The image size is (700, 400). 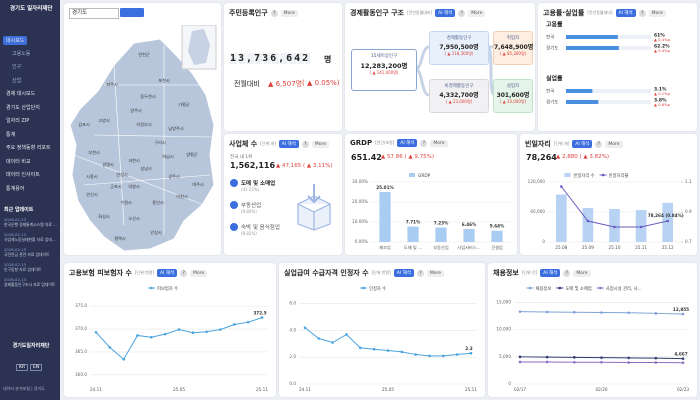 I want to click on region-label: 양평군, so click(x=192, y=154).